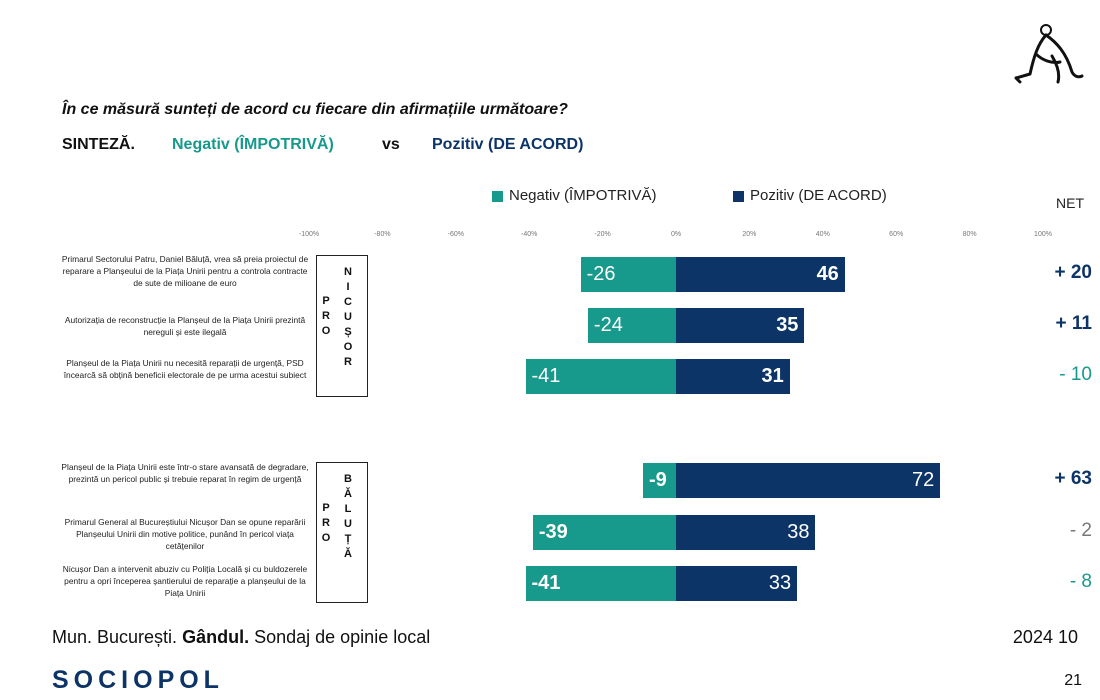  I want to click on x-tick-label: -80%, so click(382, 234).